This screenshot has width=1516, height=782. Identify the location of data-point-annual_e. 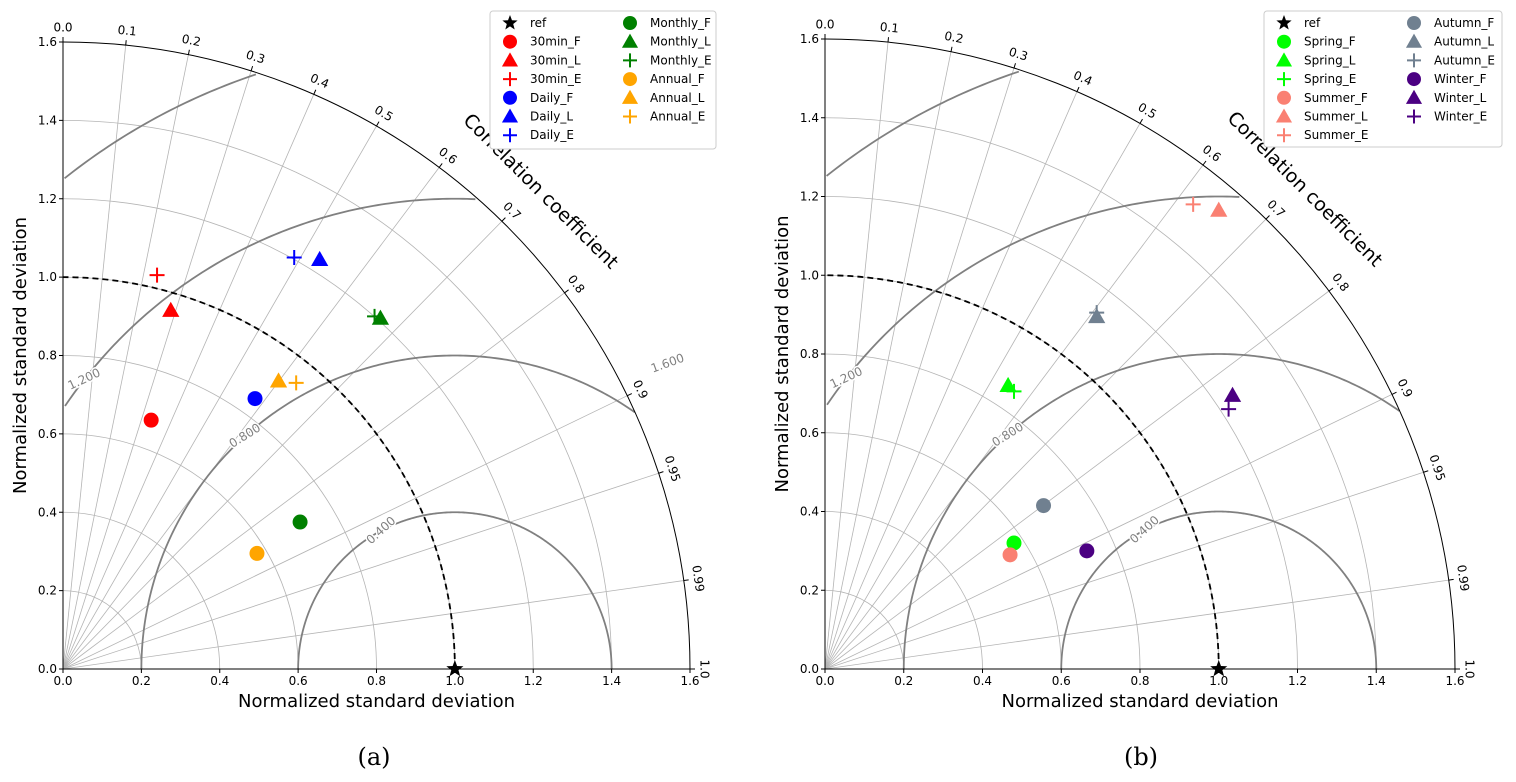
(296, 383).